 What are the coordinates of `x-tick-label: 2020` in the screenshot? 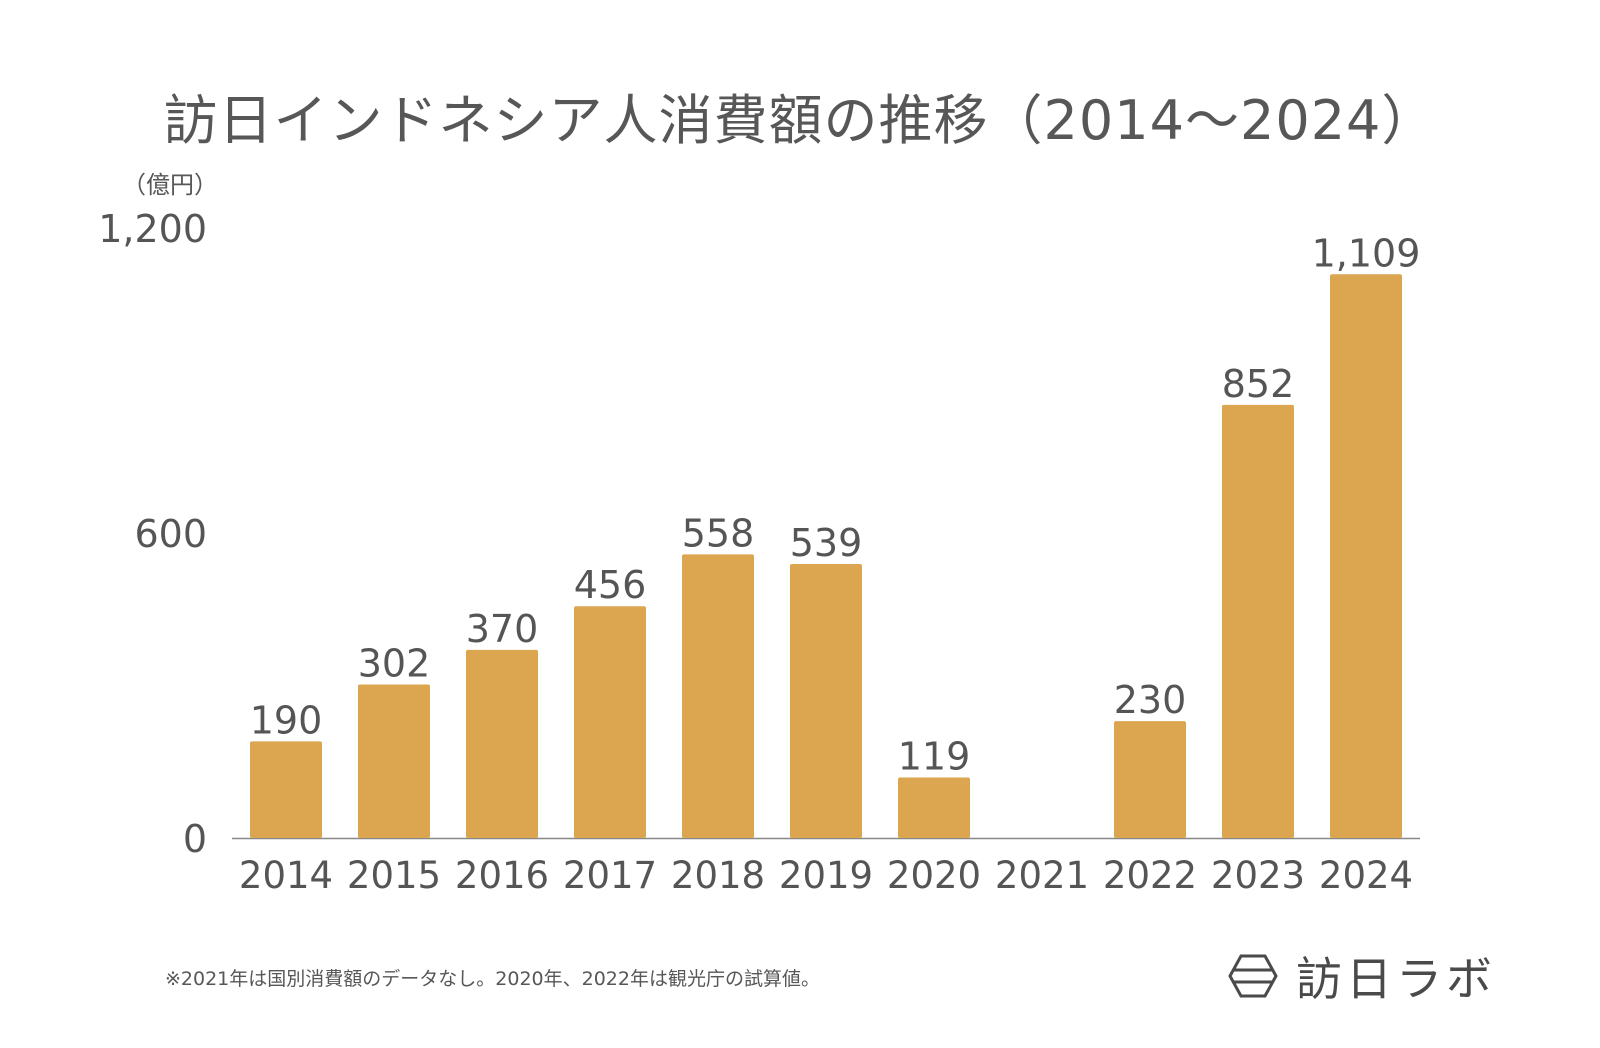 It's located at (934, 875).